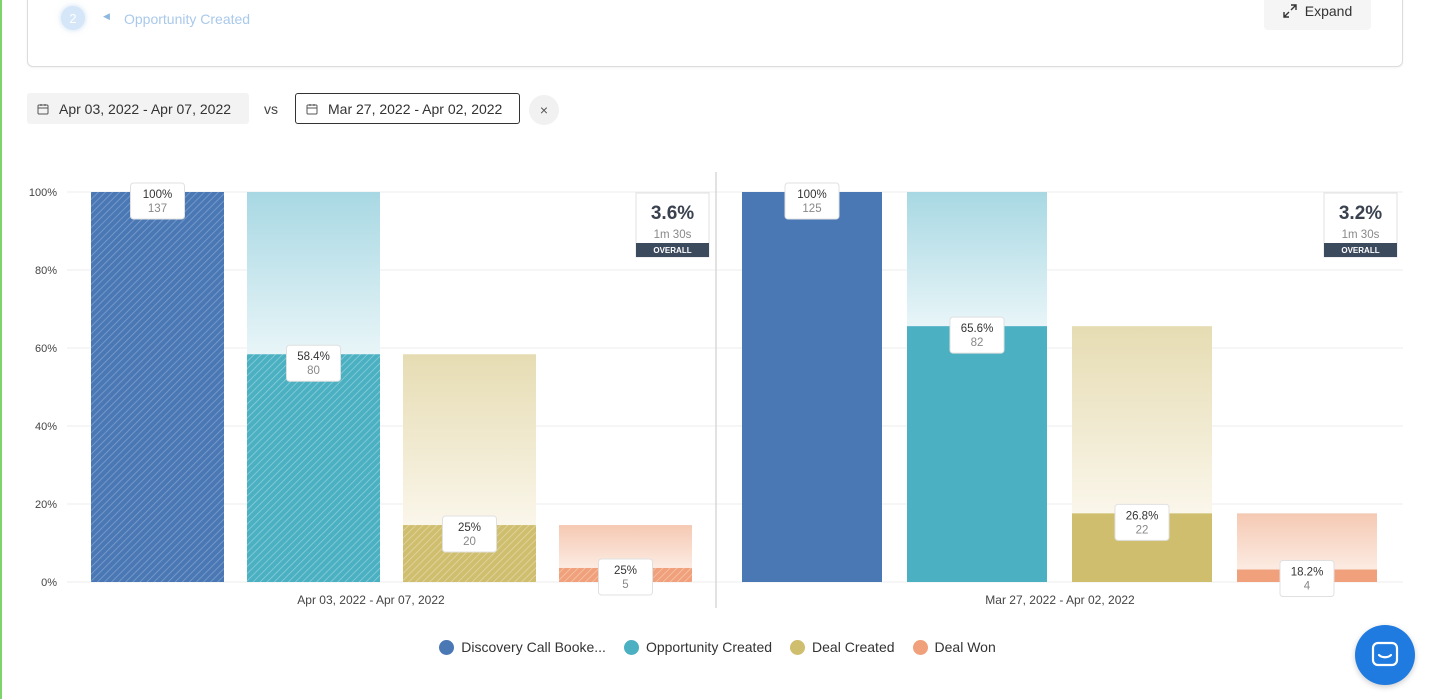  Describe the element at coordinates (1142, 530) in the screenshot. I see `bar-count-label: 22` at that location.